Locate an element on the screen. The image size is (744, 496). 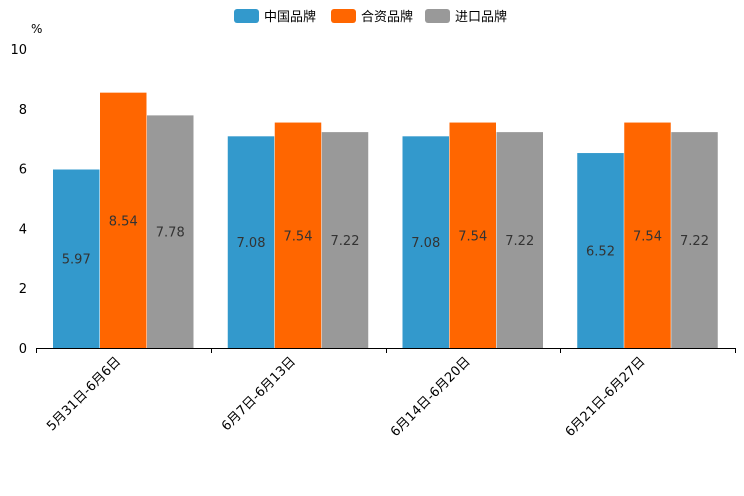
y-axis-ticks: 0 2 4 6 8 10 is located at coordinates (18, 200).